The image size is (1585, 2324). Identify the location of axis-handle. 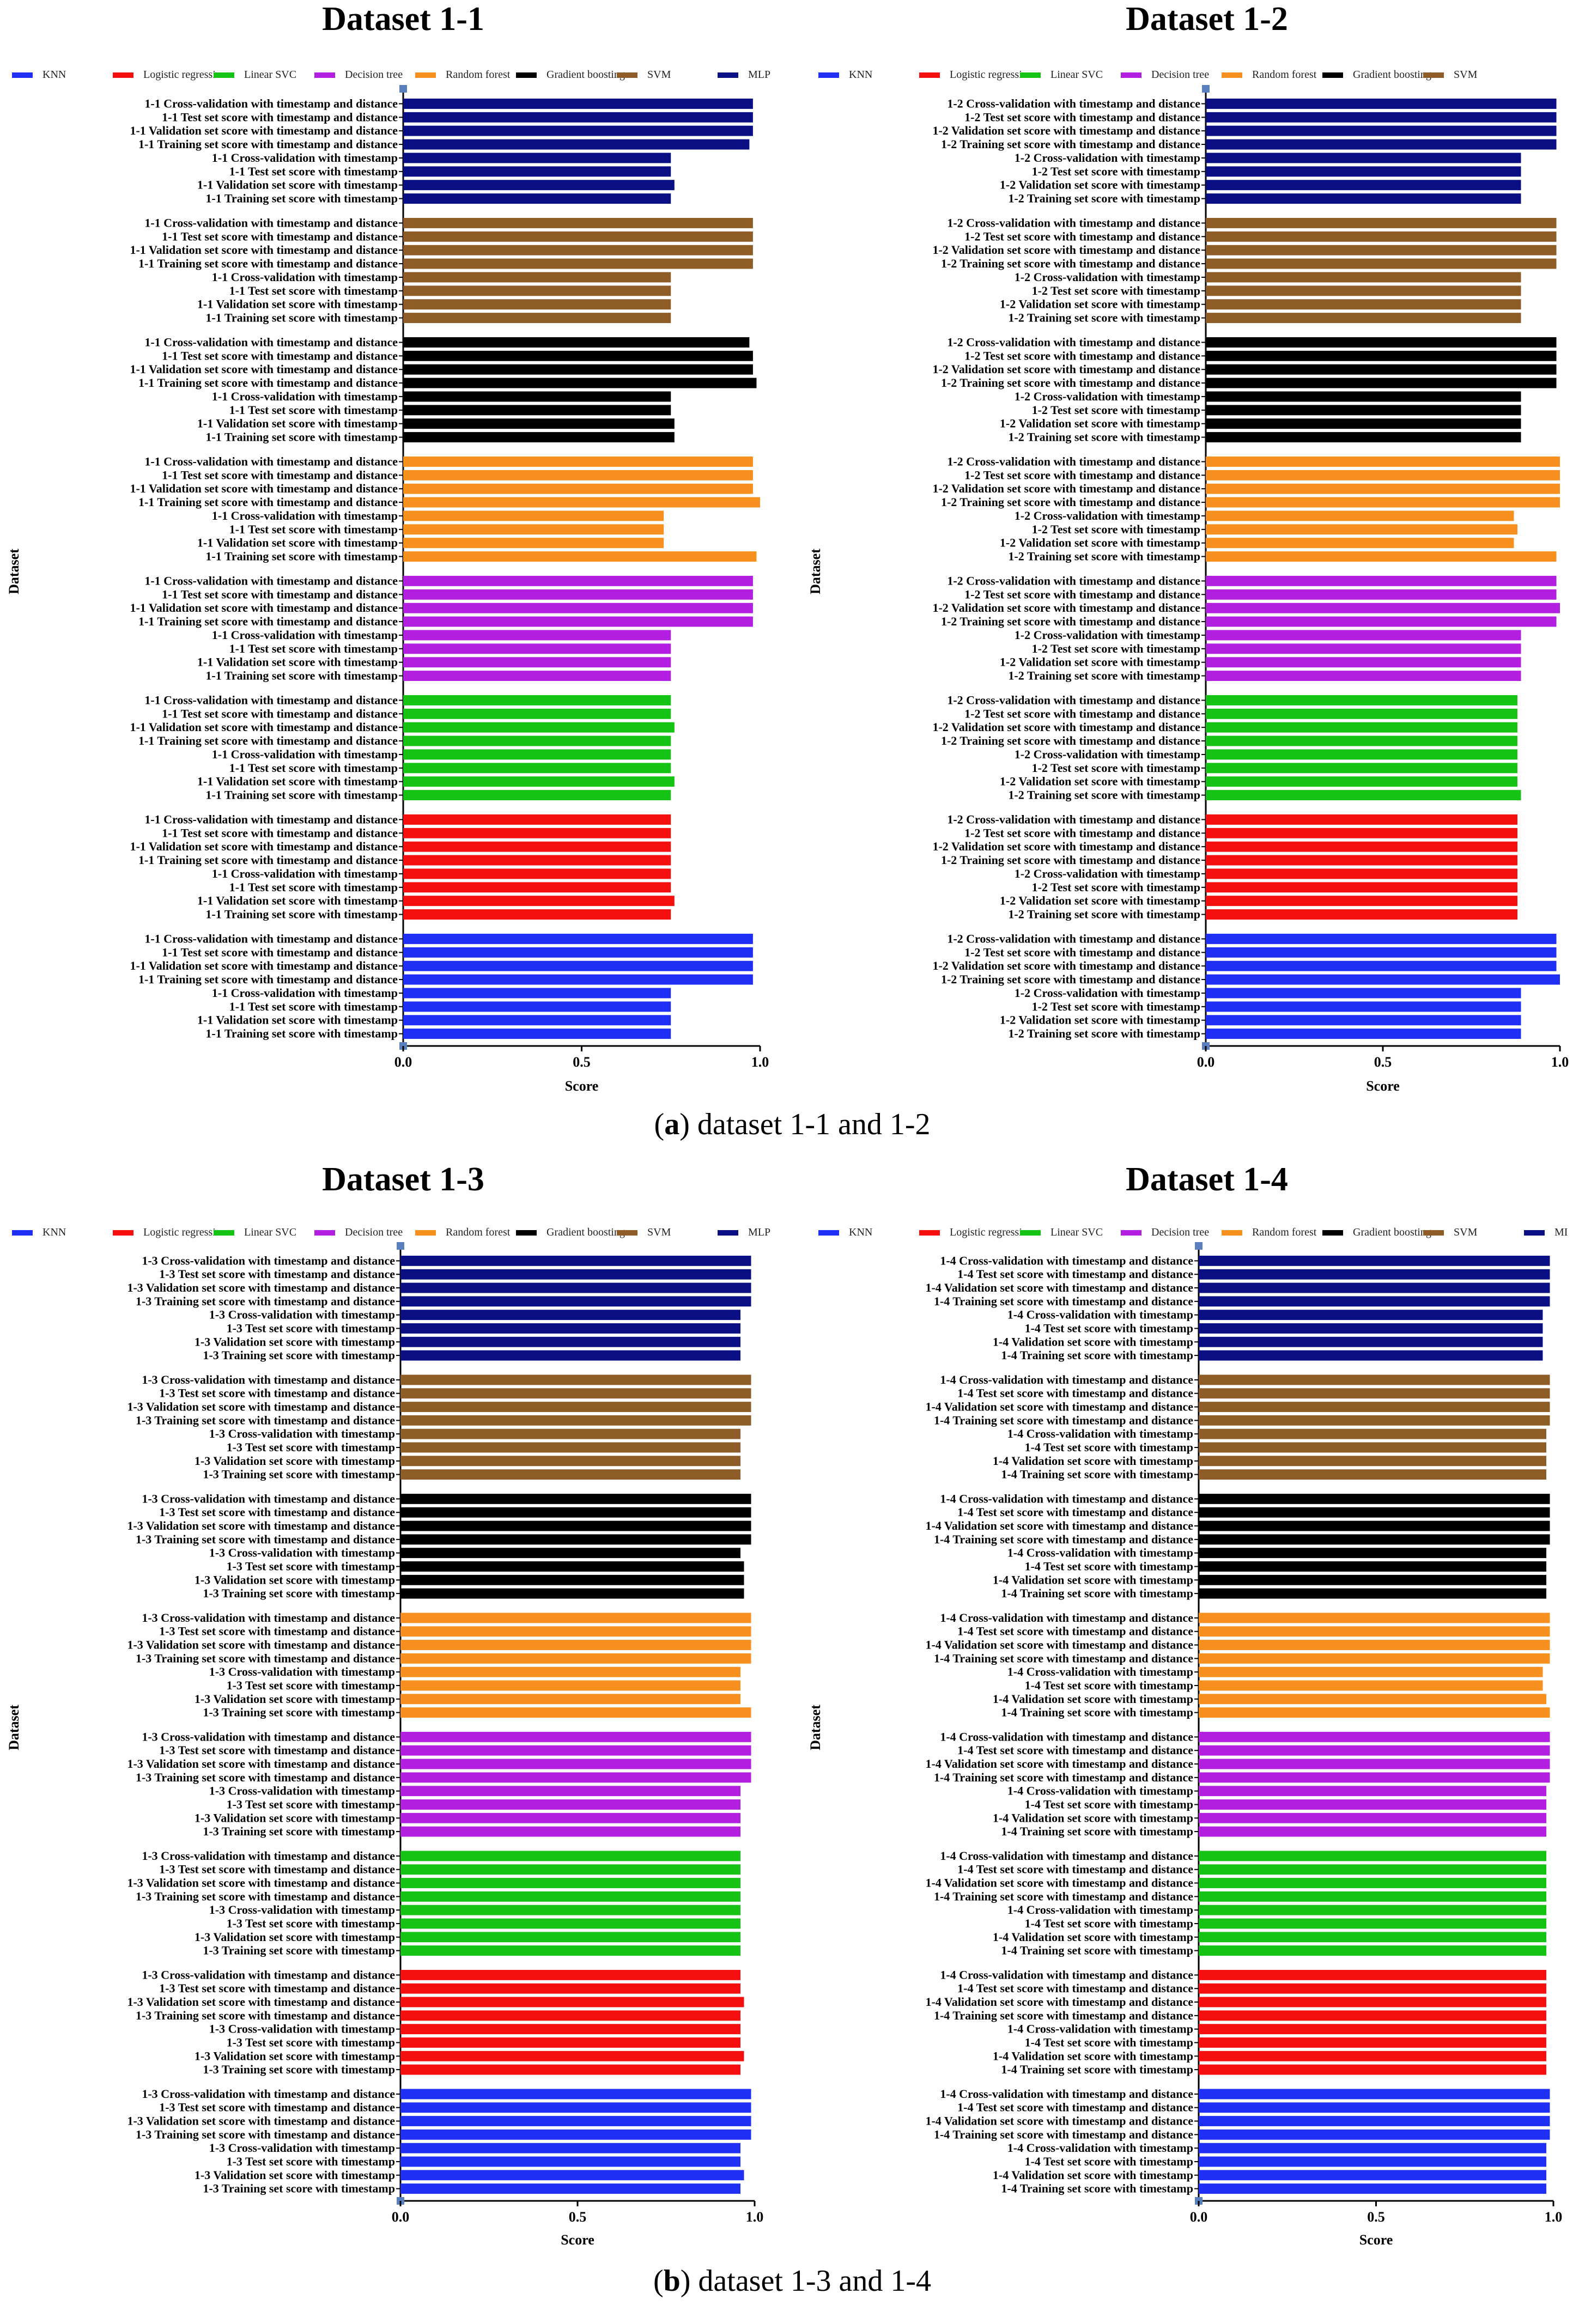
(1199, 1246).